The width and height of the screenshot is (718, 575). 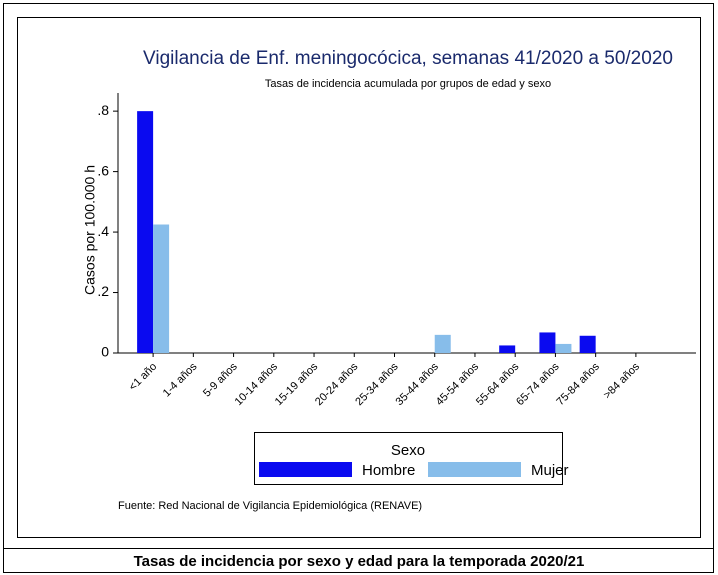 What do you see at coordinates (105, 352) in the screenshot?
I see `y-tick-label: 0` at bounding box center [105, 352].